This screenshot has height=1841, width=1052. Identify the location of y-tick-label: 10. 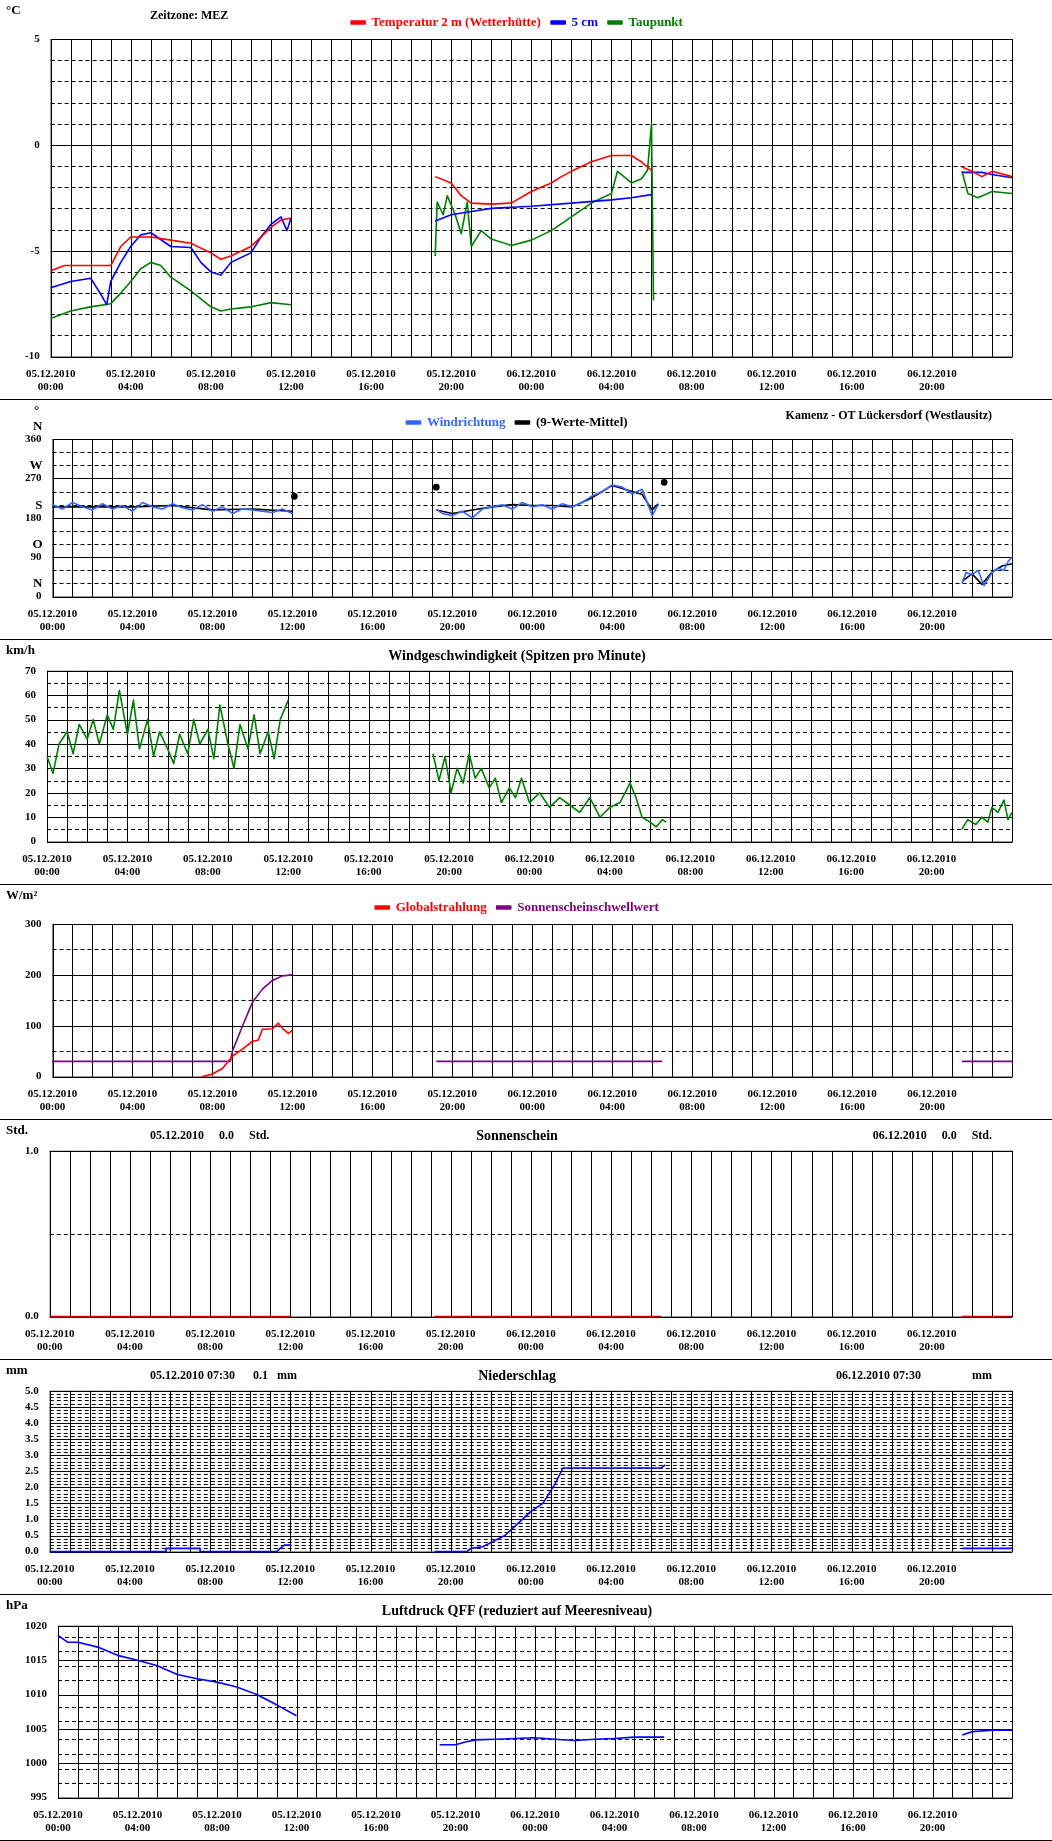
(31, 816).